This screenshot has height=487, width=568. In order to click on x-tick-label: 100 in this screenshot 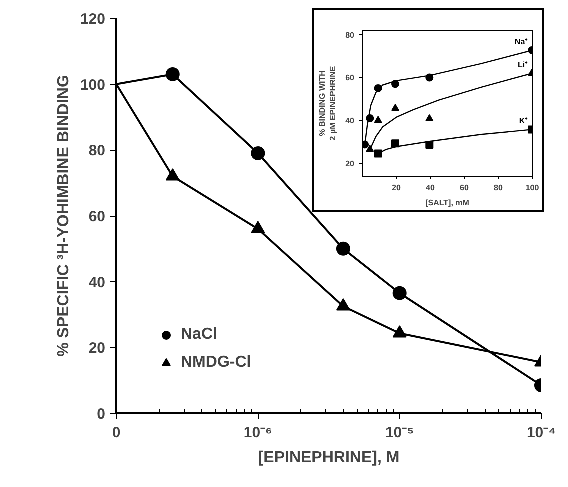, I will do `click(533, 188)`.